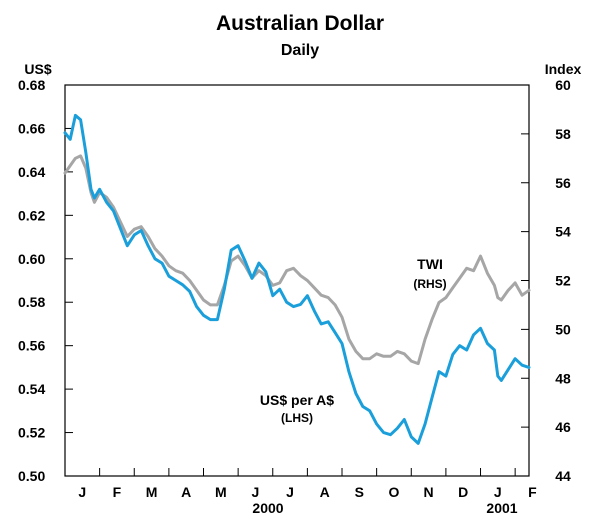 The image size is (600, 522). What do you see at coordinates (37, 69) in the screenshot?
I see `left-axis-unit: US$` at bounding box center [37, 69].